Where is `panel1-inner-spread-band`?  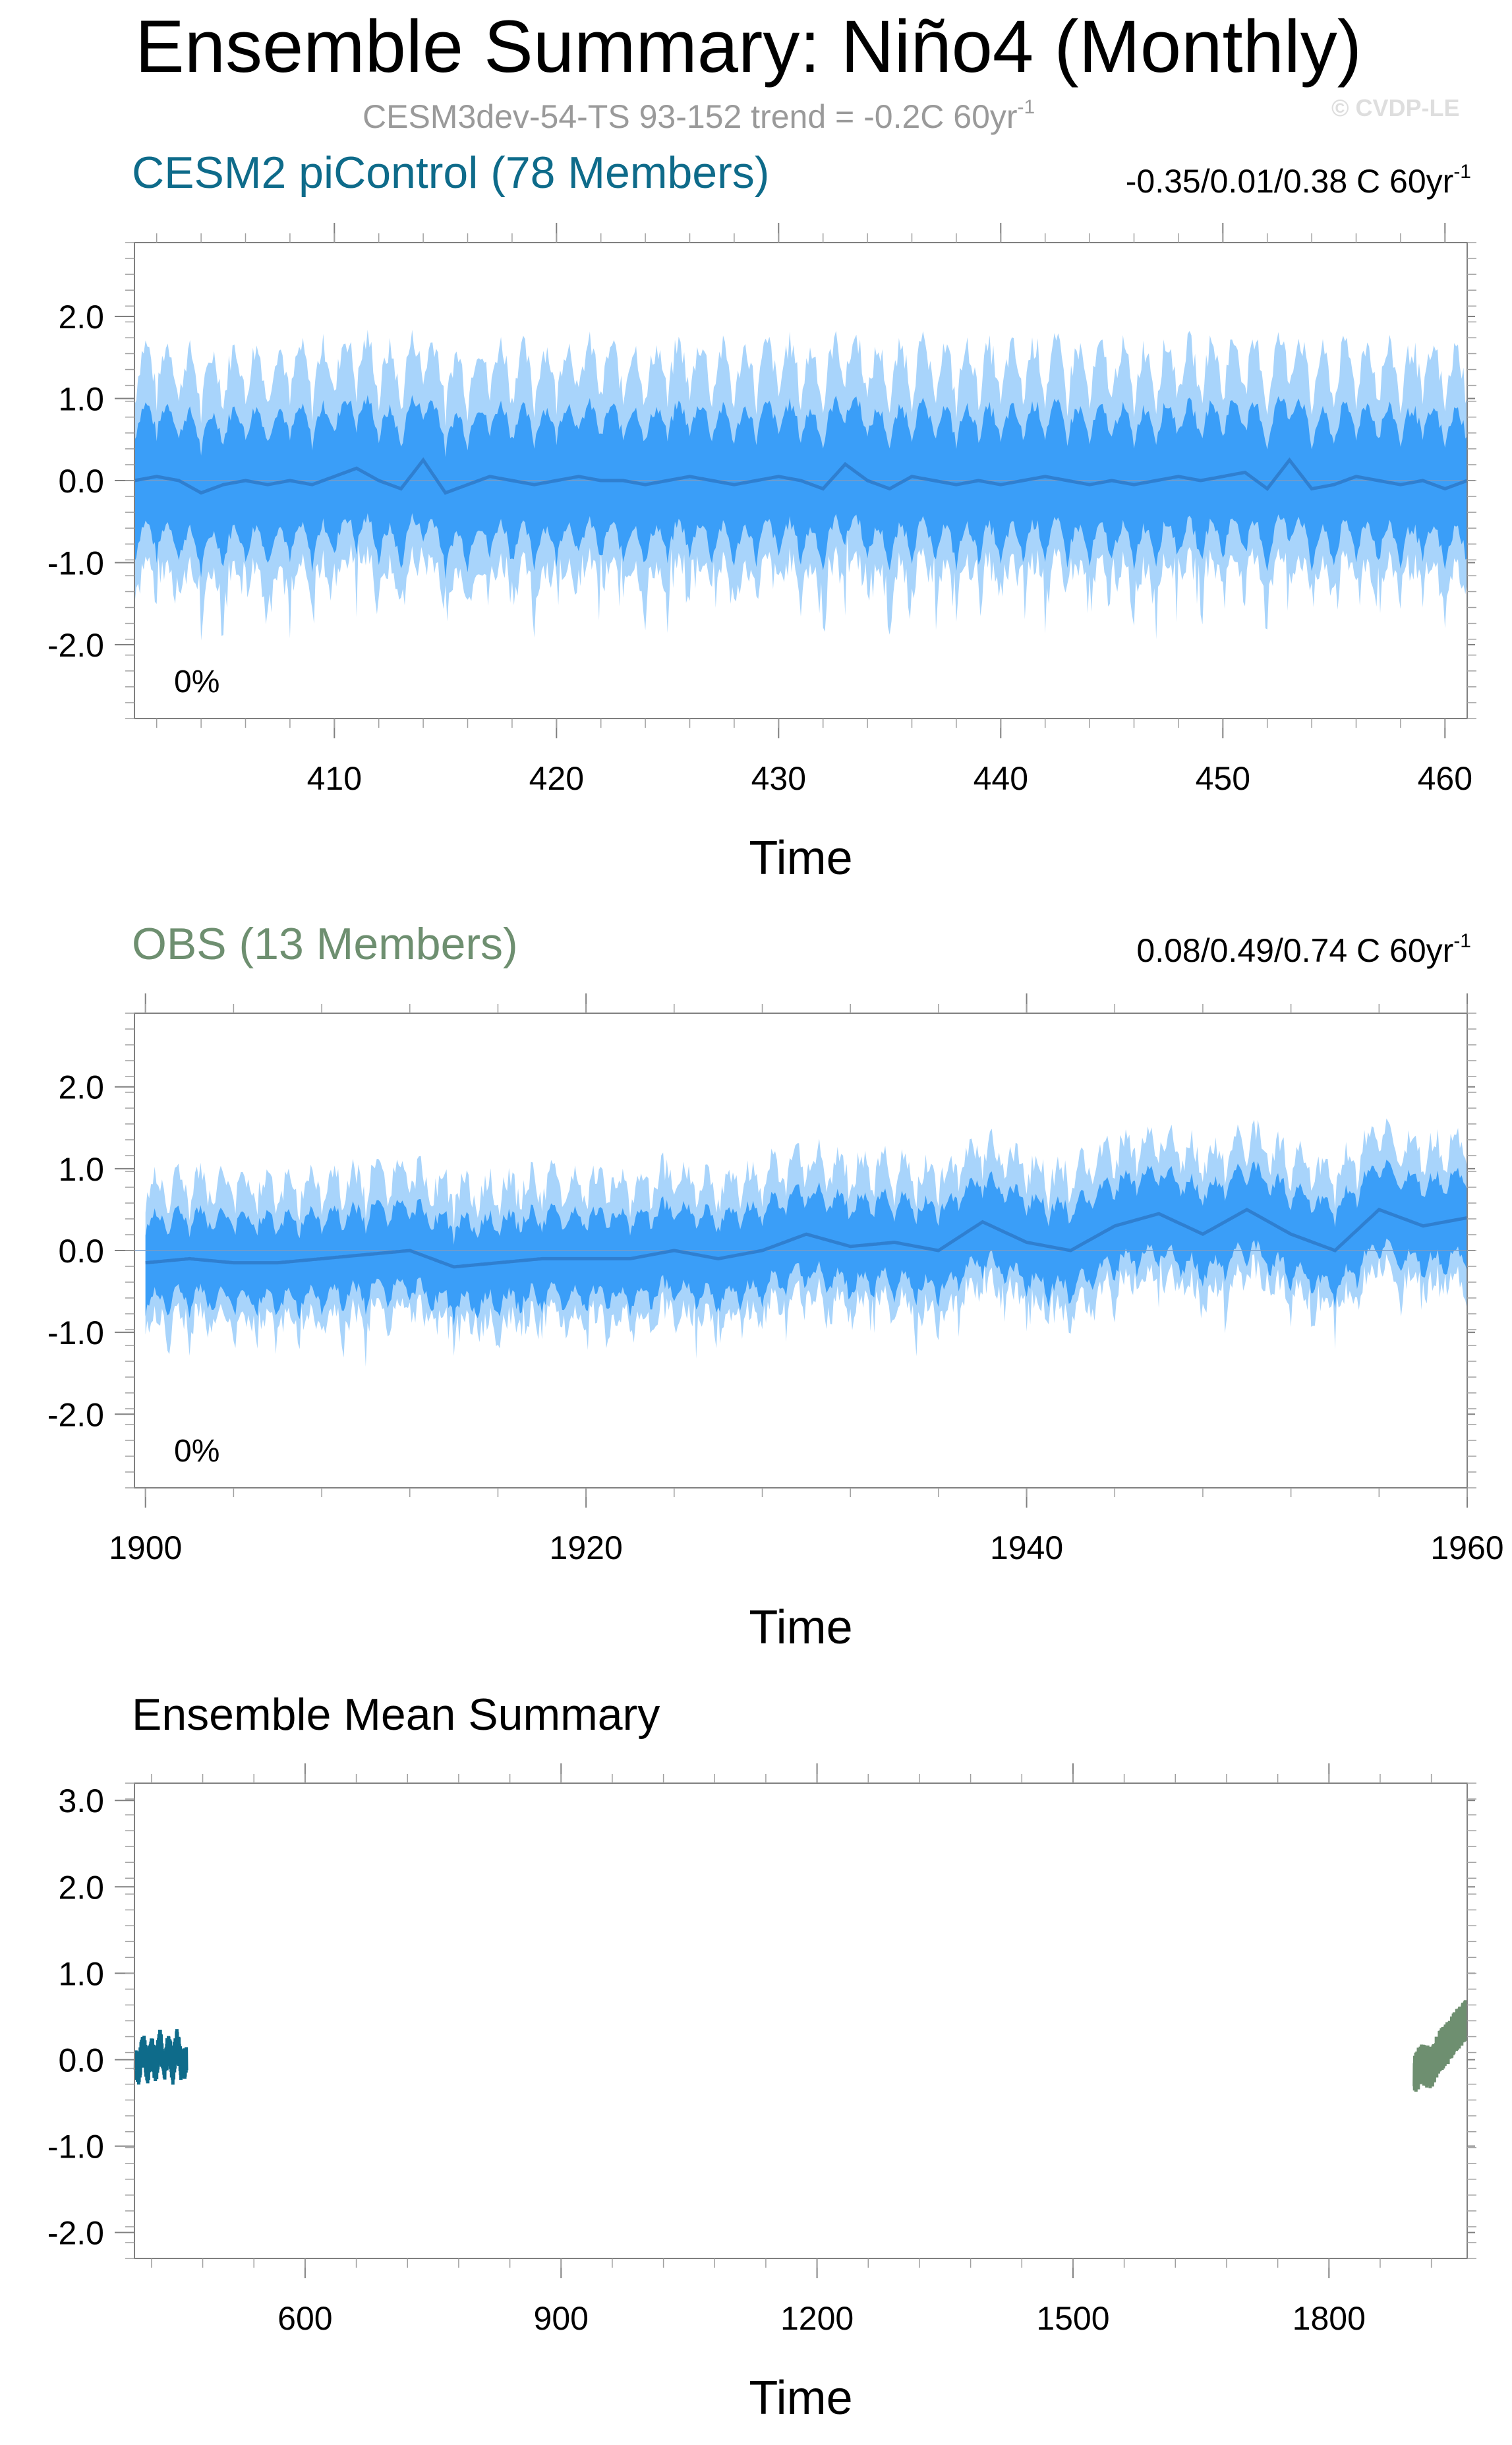
panel1-inner-spread-band is located at coordinates (800, 487).